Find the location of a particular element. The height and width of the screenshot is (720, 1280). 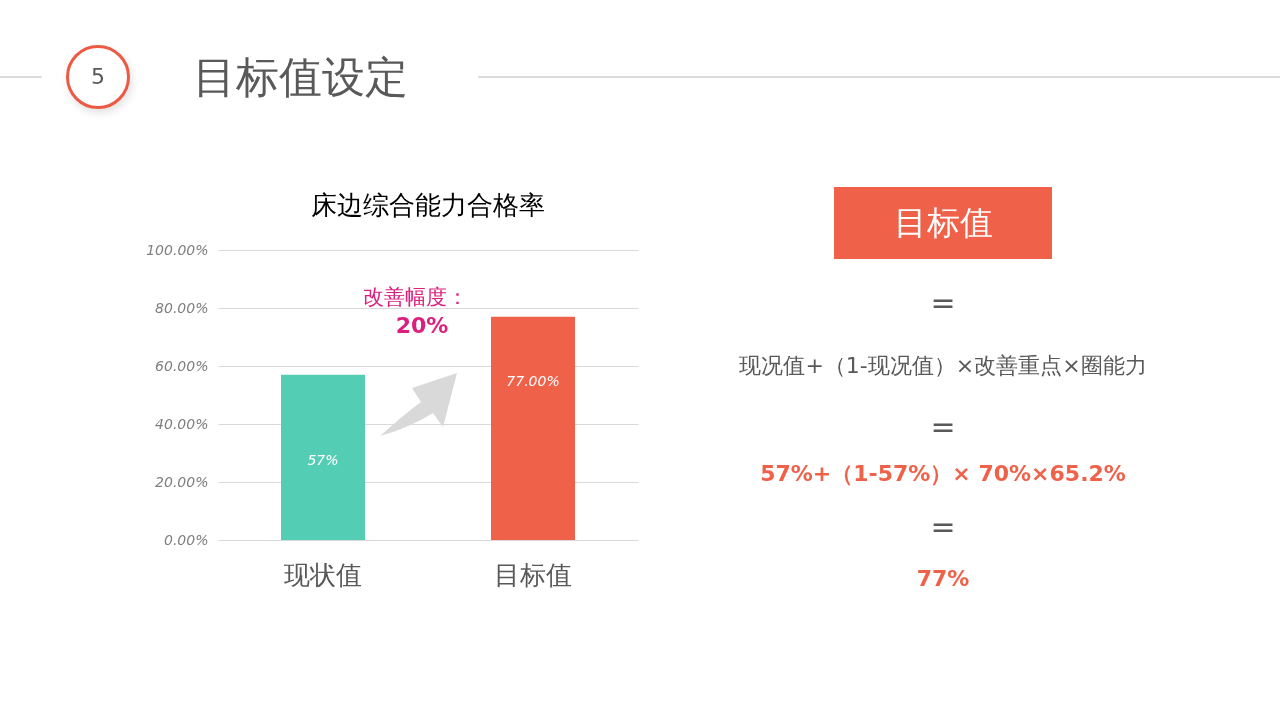

text: 现况值+（1-现况值）×改善重点×圈能力 is located at coordinates (943, 366).